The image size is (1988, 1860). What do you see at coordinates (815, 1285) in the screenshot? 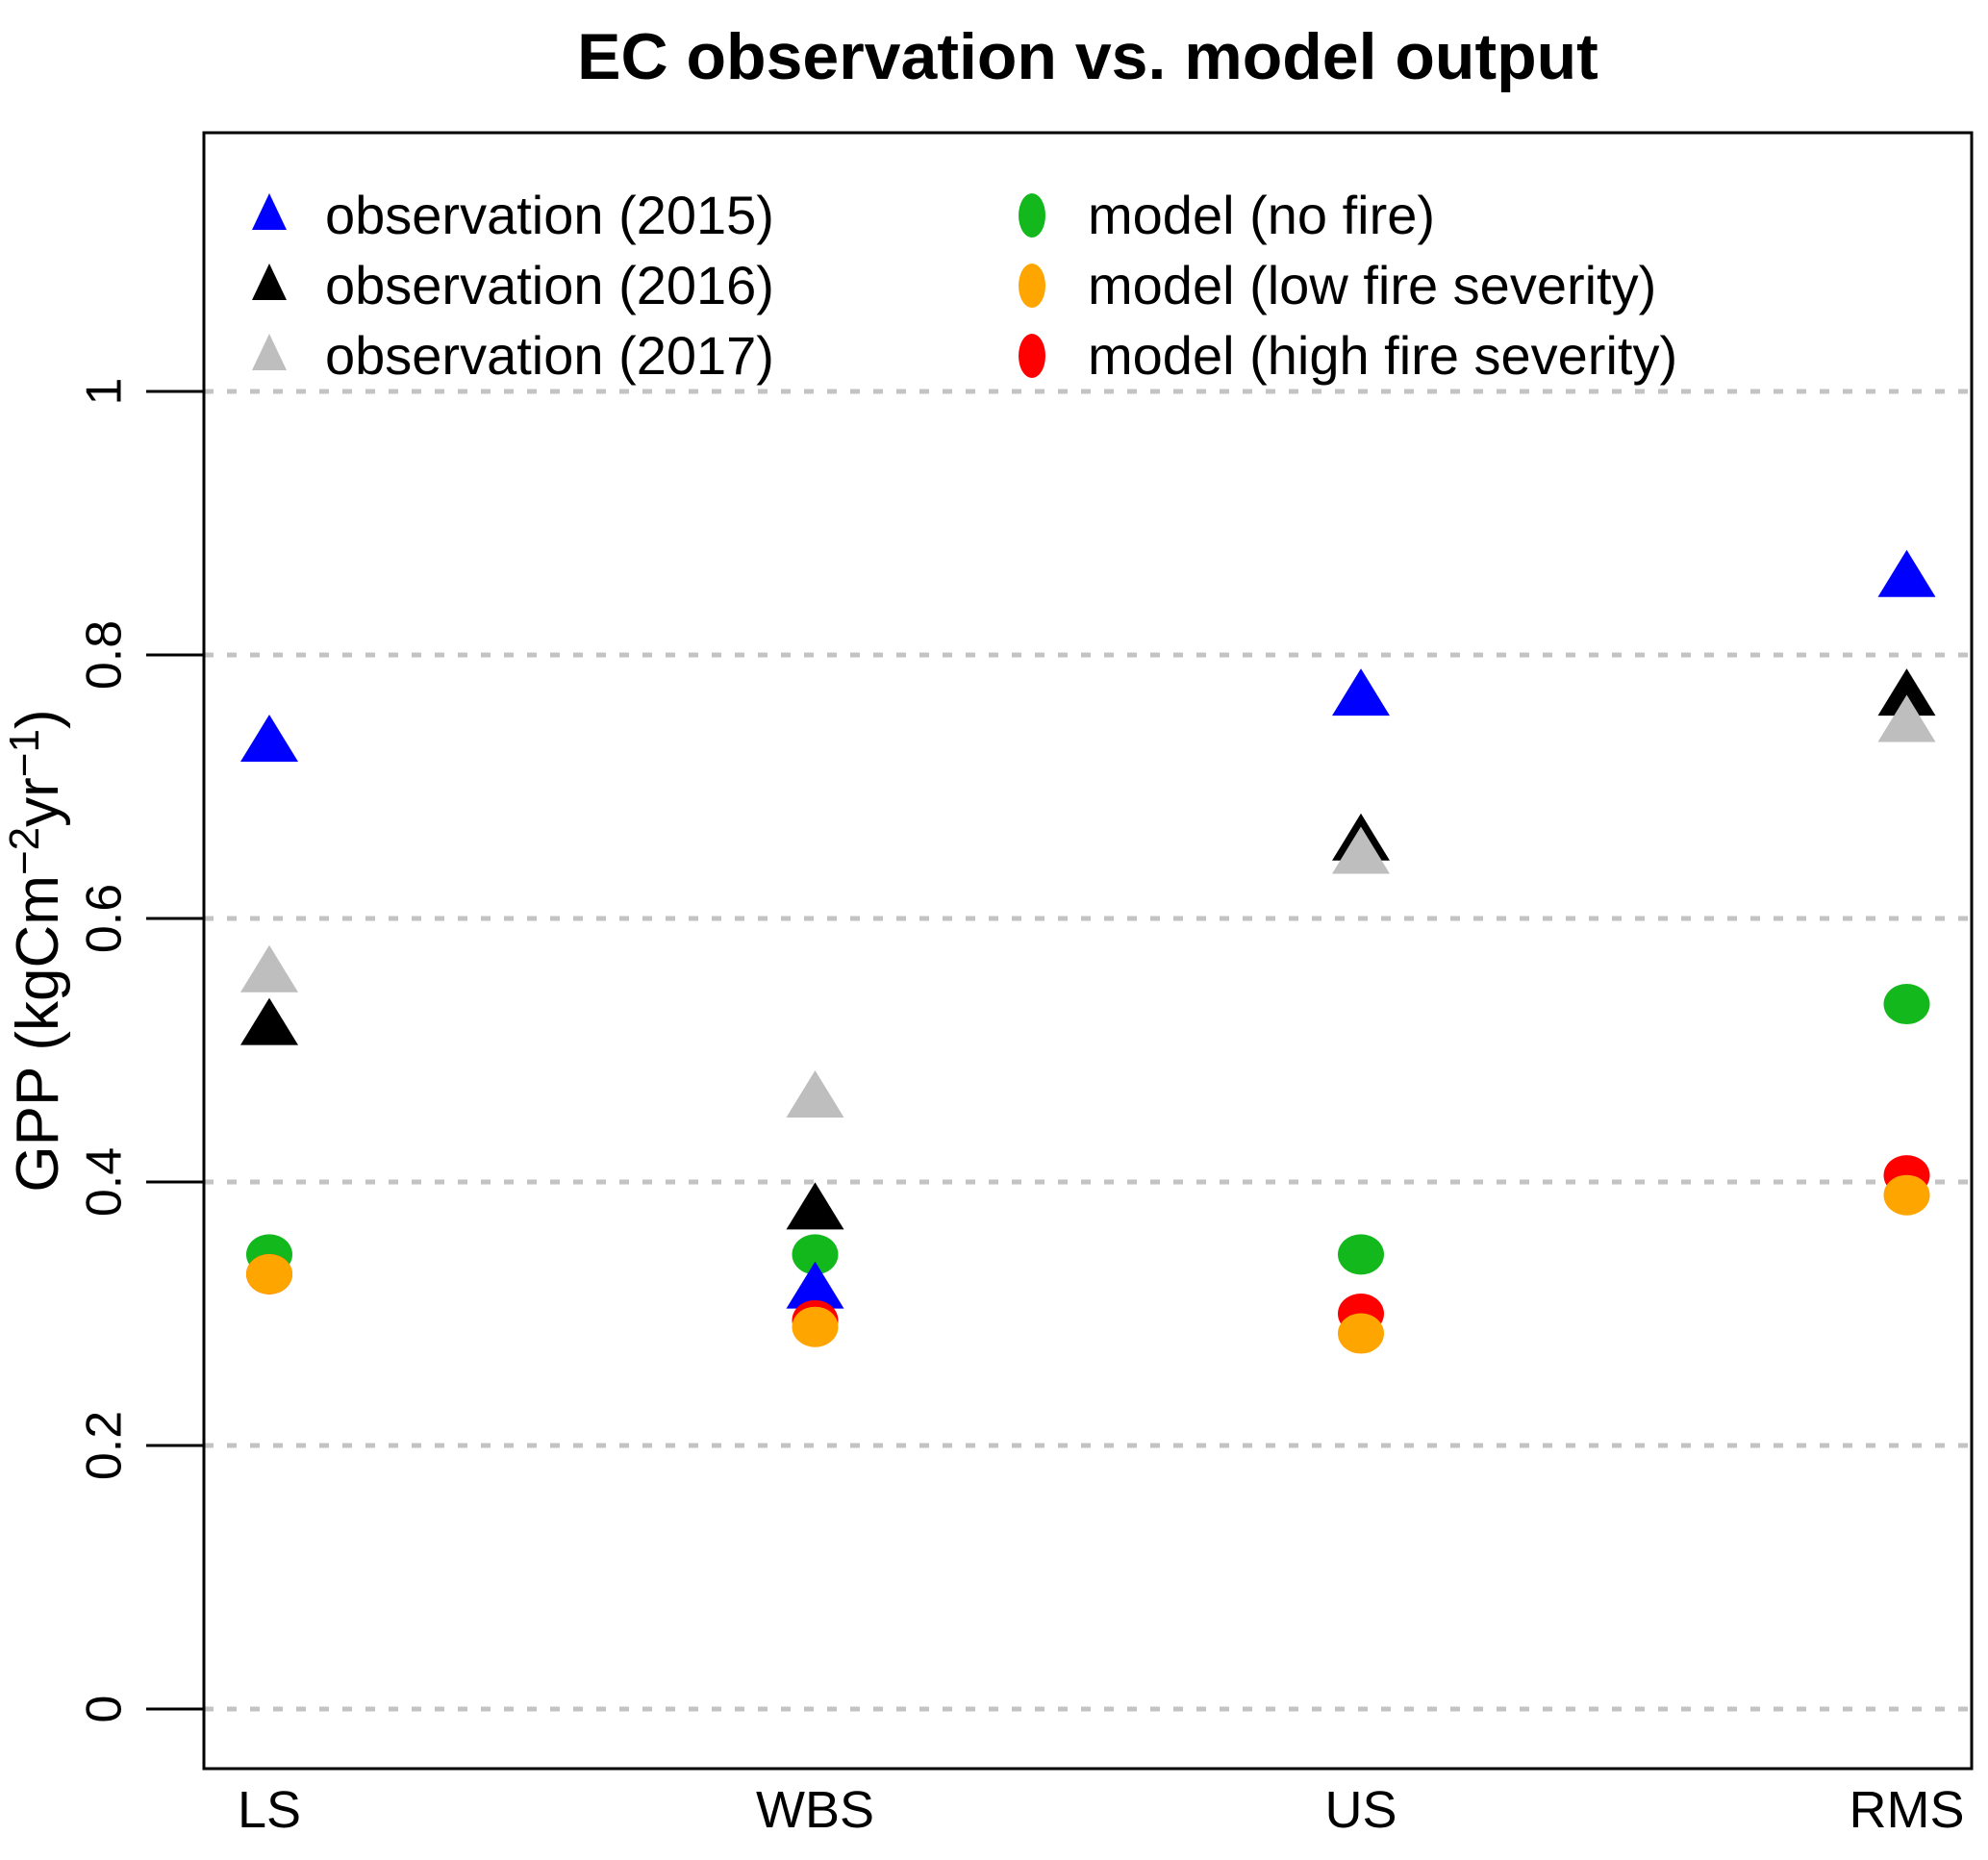
I see `observation-2015-point-WBS` at bounding box center [815, 1285].